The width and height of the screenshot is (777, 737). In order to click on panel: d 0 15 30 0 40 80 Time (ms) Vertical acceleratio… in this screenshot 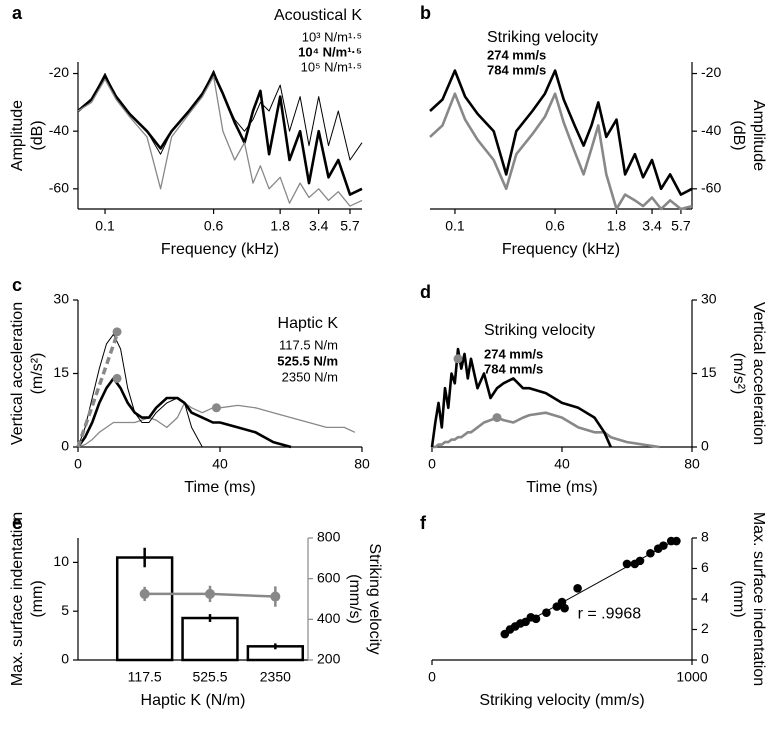, I will do `click(593, 389)`.